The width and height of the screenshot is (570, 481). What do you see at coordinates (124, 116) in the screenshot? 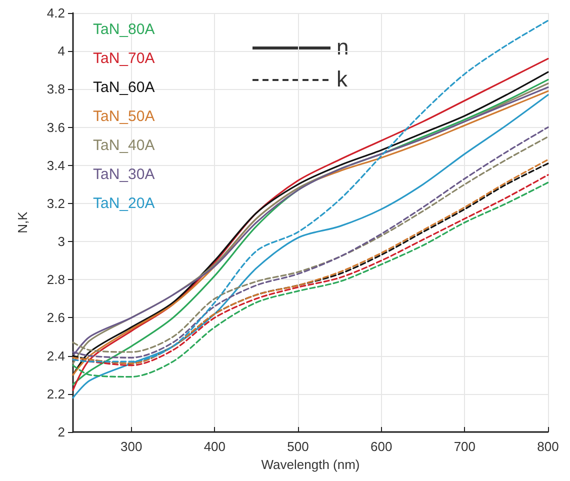
I see `text: TaN_50A` at bounding box center [124, 116].